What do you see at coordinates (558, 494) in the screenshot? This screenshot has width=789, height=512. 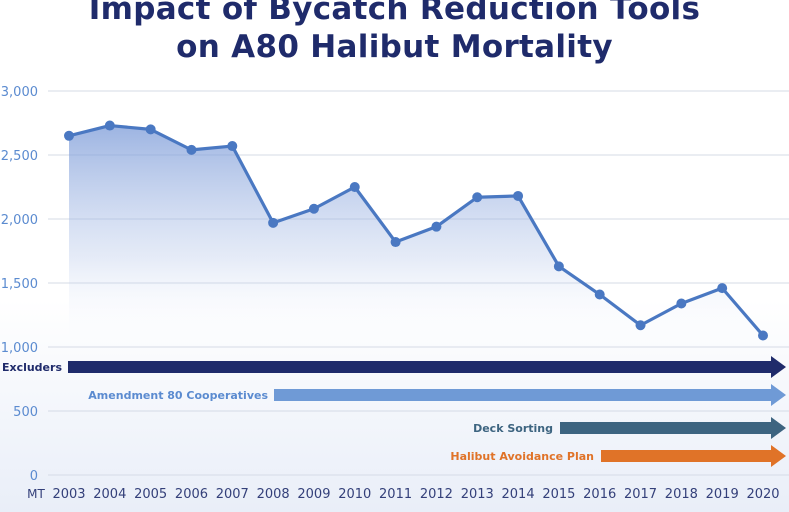 I see `x-tick-label: 2015` at bounding box center [558, 494].